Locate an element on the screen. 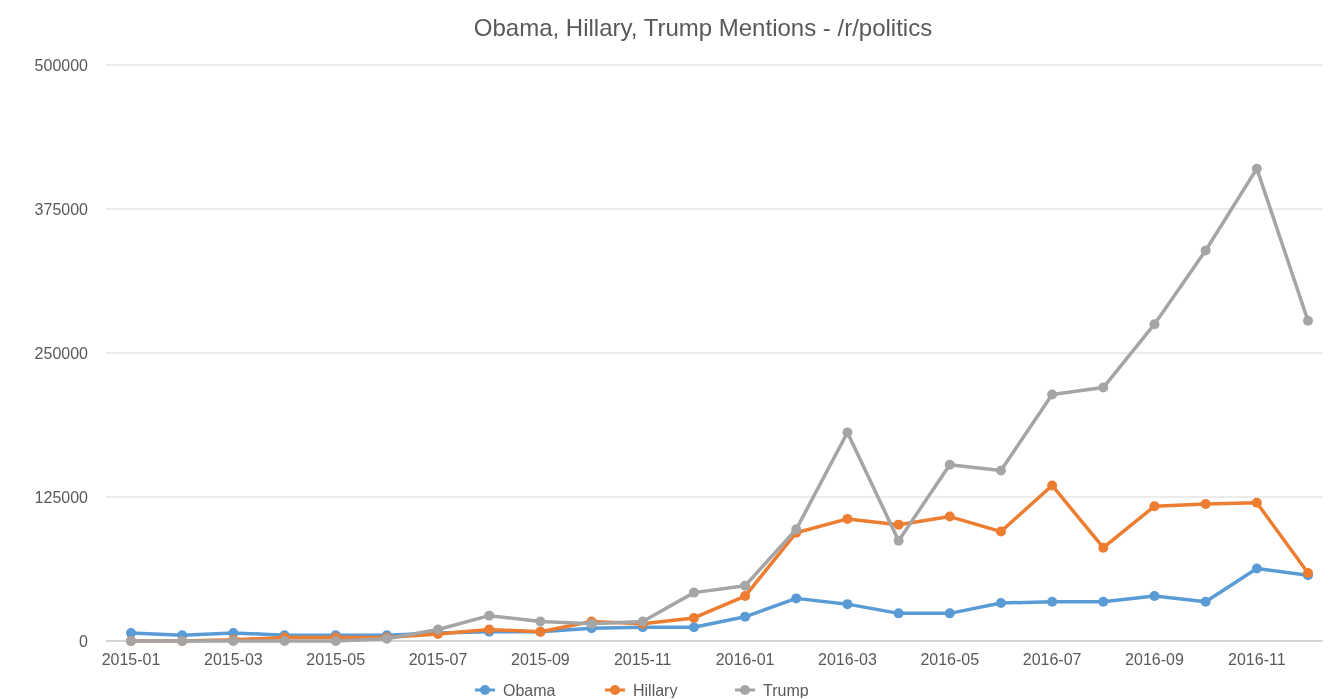  x-tick-label: 2015-09 is located at coordinates (540, 659).